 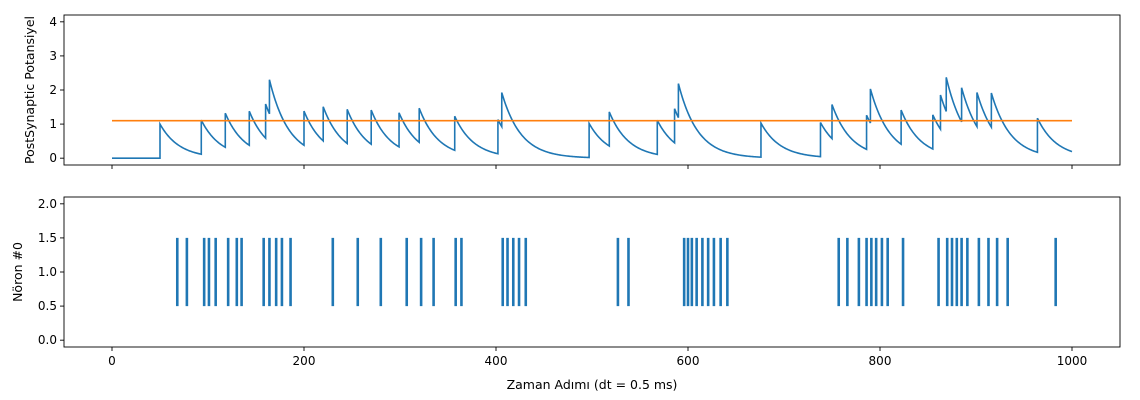 I want to click on potential-y-tick-label: 2, so click(x=53, y=90).